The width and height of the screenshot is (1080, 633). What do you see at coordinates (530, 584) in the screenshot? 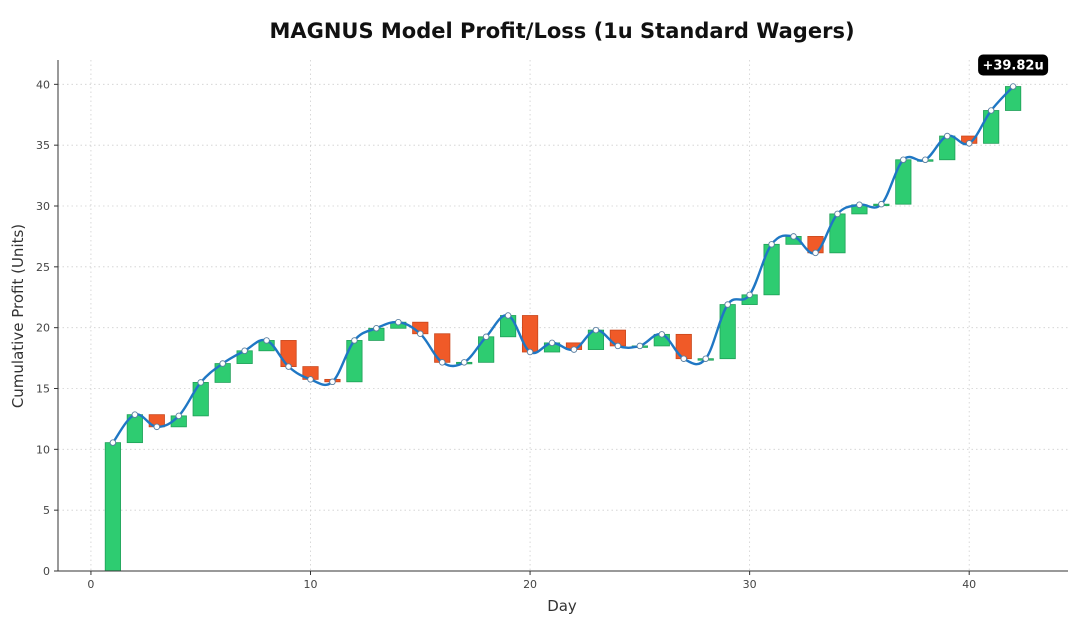
I see `x-tick-label: 20` at bounding box center [530, 584].